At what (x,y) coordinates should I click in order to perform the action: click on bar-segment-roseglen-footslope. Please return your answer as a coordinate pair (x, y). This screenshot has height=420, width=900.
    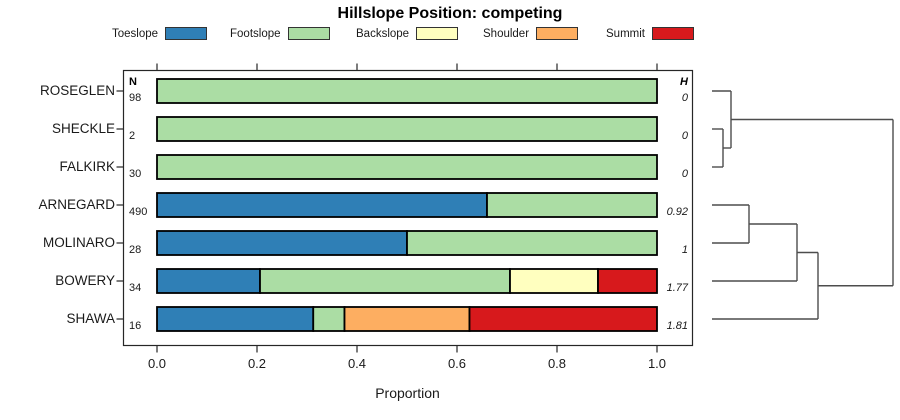
    Looking at the image, I should click on (407, 91).